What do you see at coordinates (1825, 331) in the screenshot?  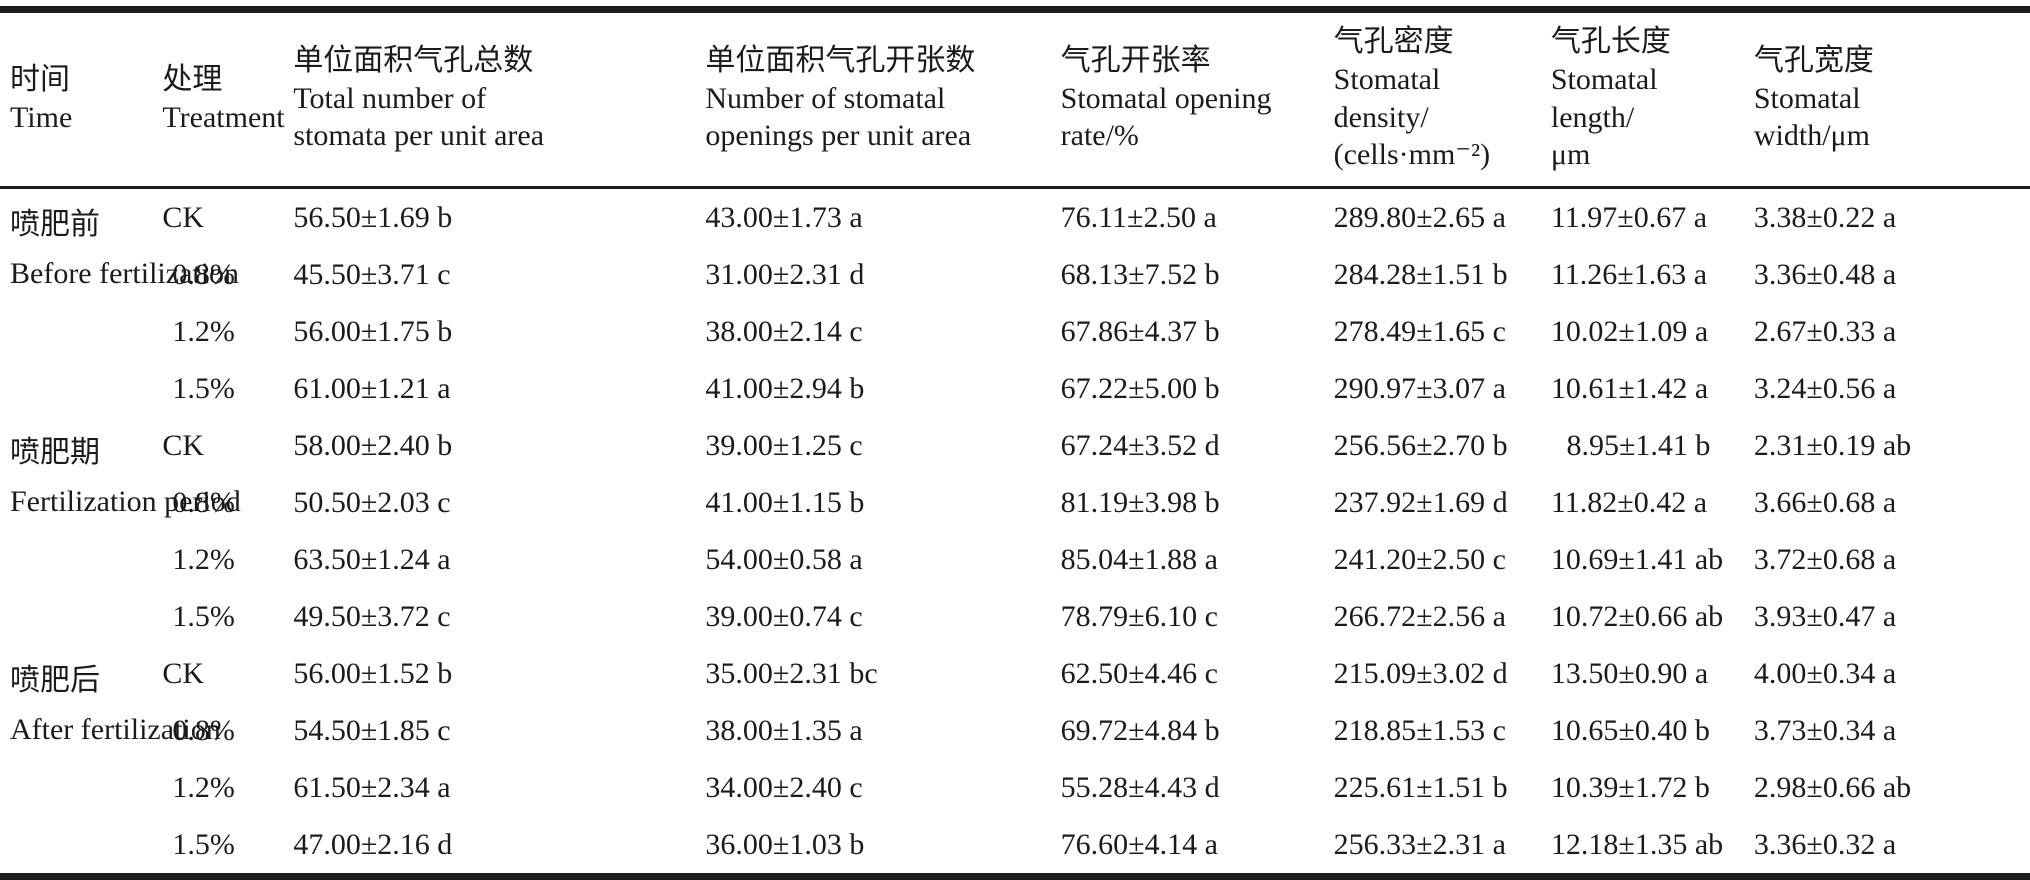 I see `width-cell: 2.67±0.33 a` at bounding box center [1825, 331].